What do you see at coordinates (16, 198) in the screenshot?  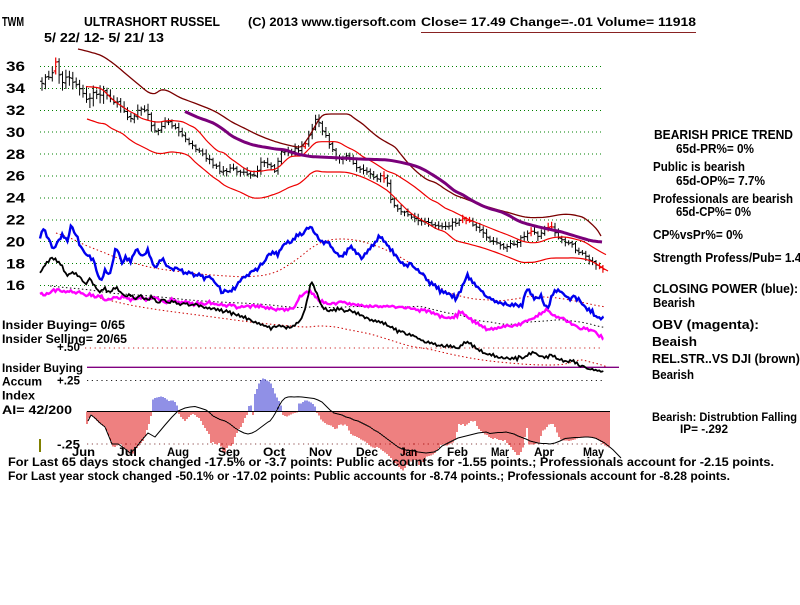 I see `svg-text: 24` at bounding box center [16, 198].